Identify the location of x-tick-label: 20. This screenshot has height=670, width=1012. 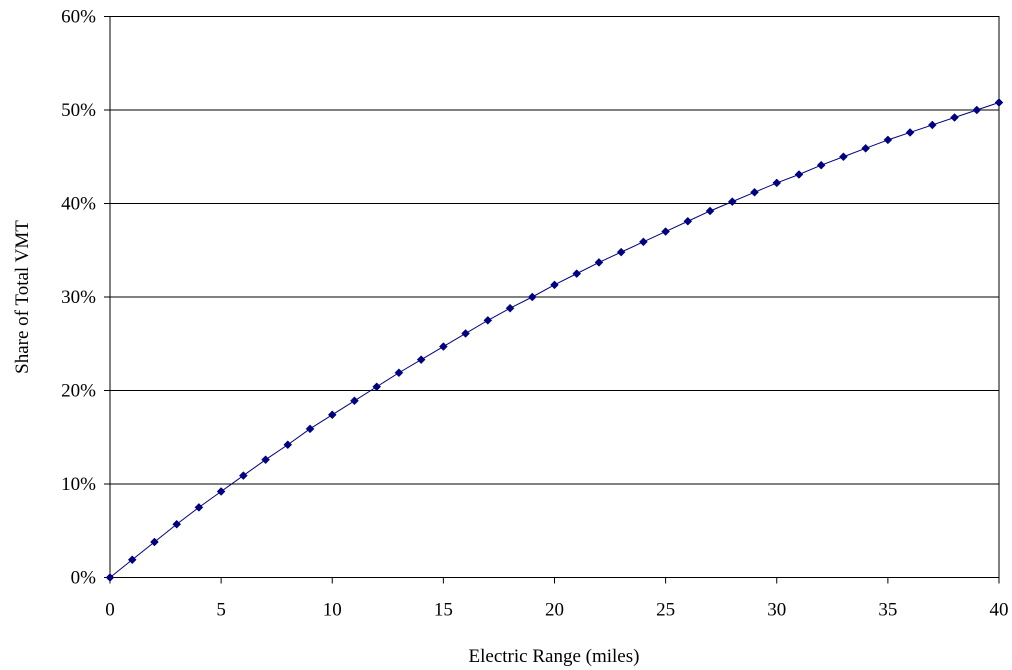
(554, 610).